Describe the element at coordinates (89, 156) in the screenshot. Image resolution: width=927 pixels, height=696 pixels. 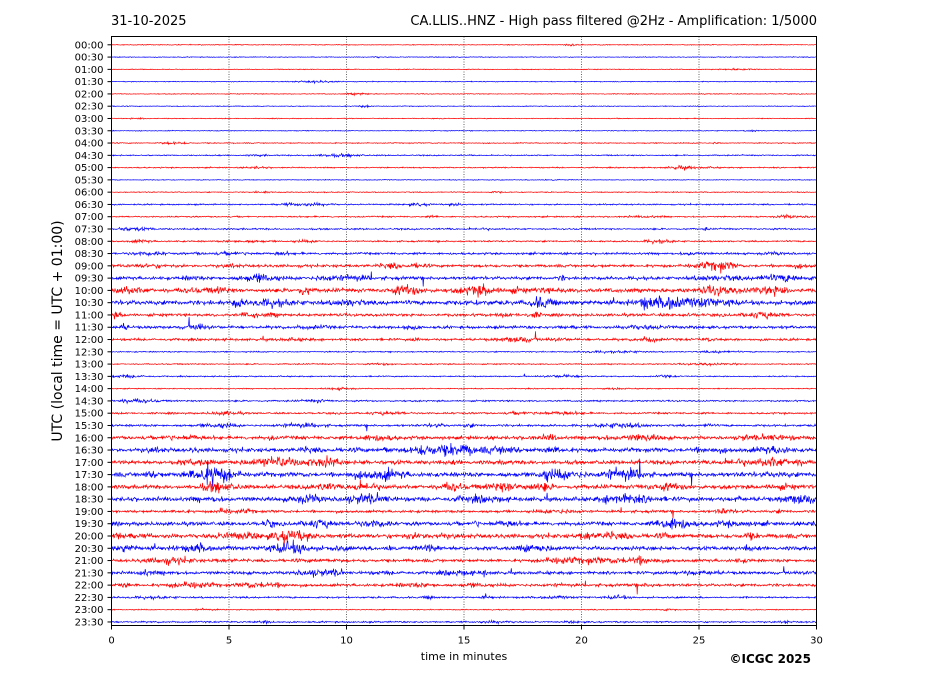
I see `y-tick-label: 04:30` at that location.